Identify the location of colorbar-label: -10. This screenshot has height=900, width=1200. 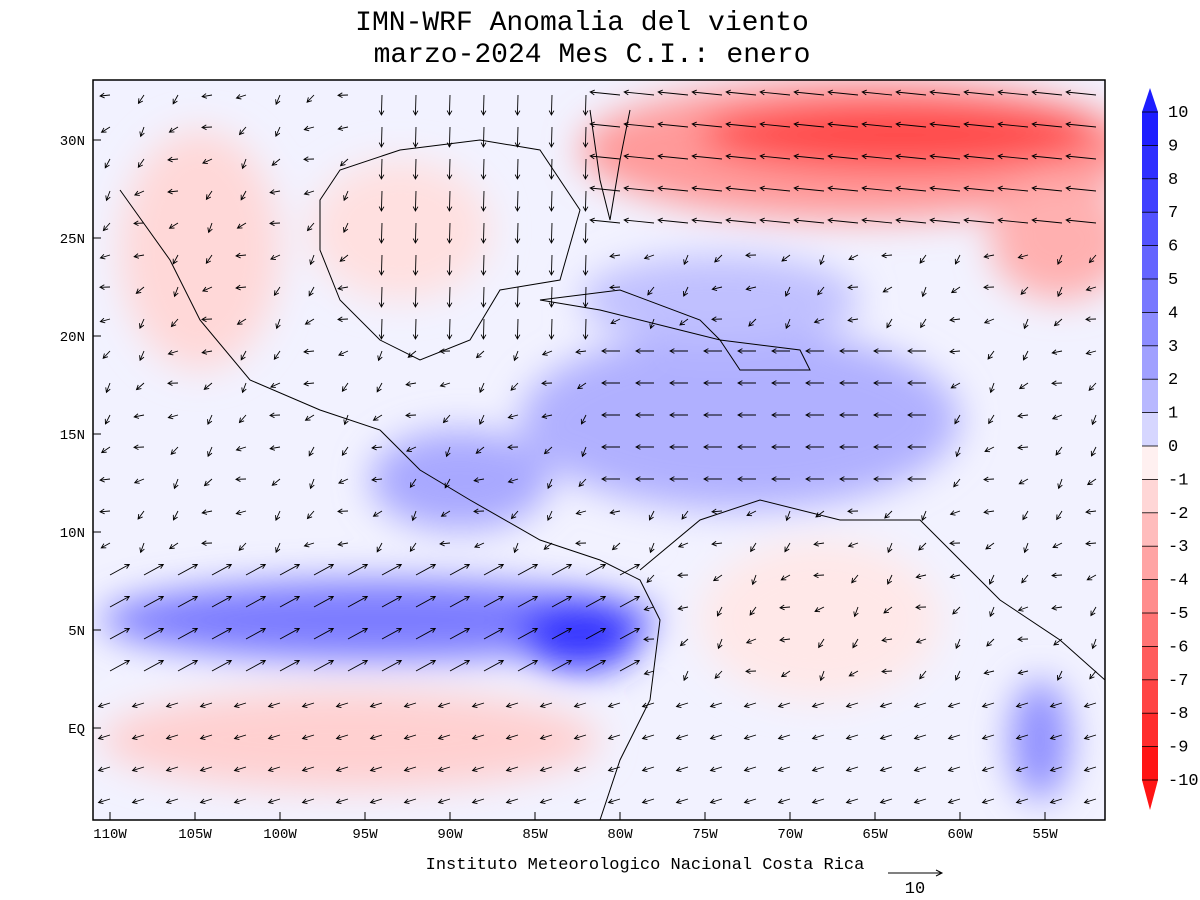
(1183, 781).